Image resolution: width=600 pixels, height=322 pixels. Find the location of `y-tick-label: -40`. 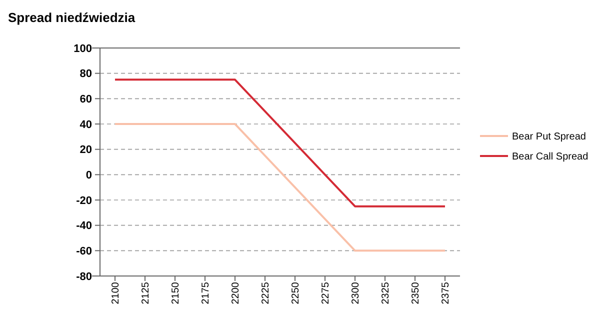

y-tick-label: -40 is located at coordinates (84, 226).